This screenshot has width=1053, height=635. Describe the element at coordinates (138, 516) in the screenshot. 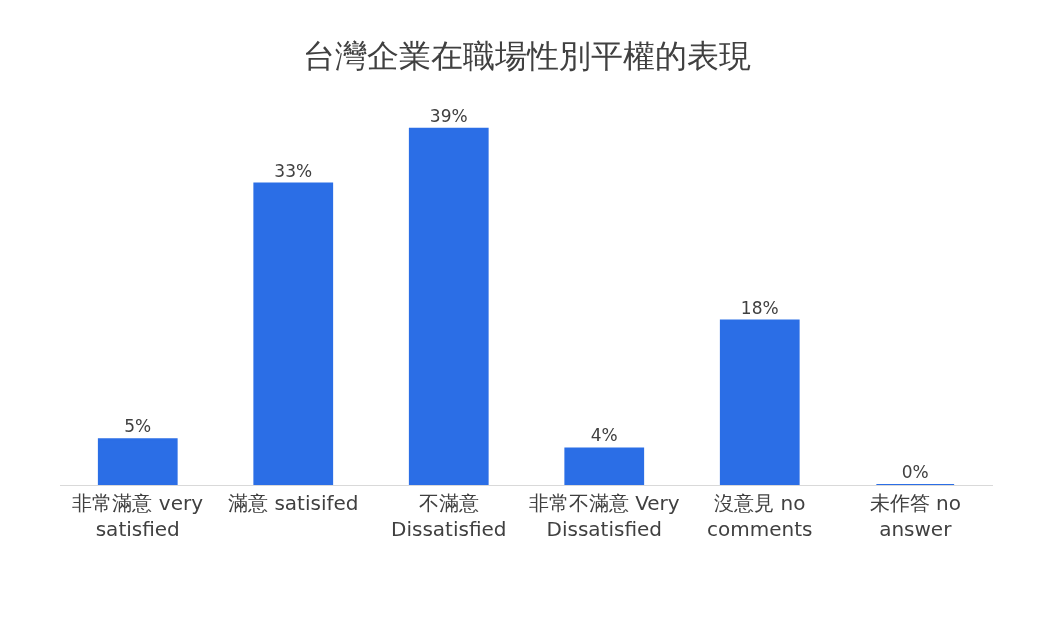

I see `x-tick-label: 非常滿意 very satisfied` at that location.